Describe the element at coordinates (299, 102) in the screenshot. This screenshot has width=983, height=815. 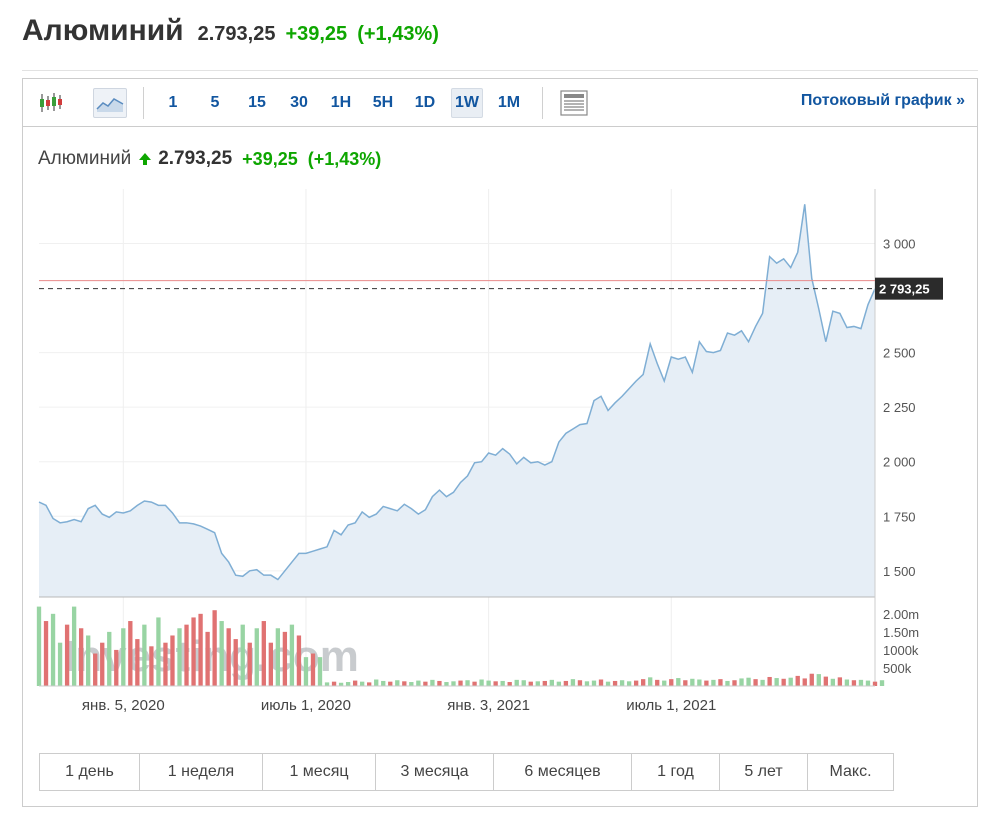
I see `timeframe-30: 30` at that location.